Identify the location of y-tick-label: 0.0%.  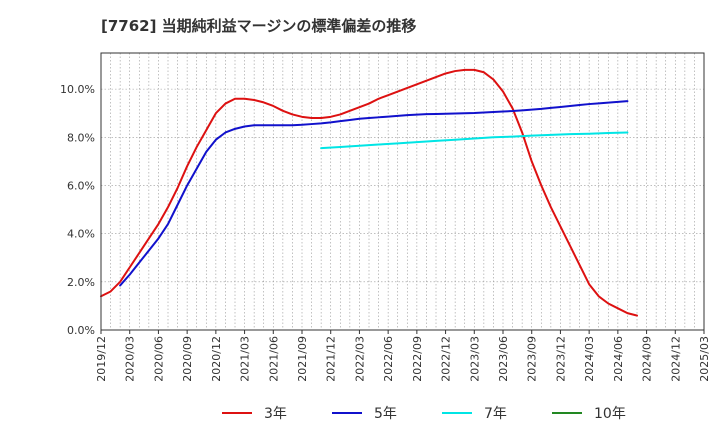
(81, 330).